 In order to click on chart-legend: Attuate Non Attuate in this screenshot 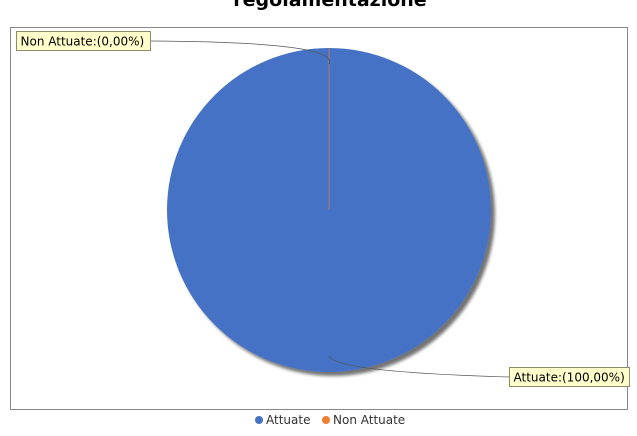, I will do `click(330, 420)`.